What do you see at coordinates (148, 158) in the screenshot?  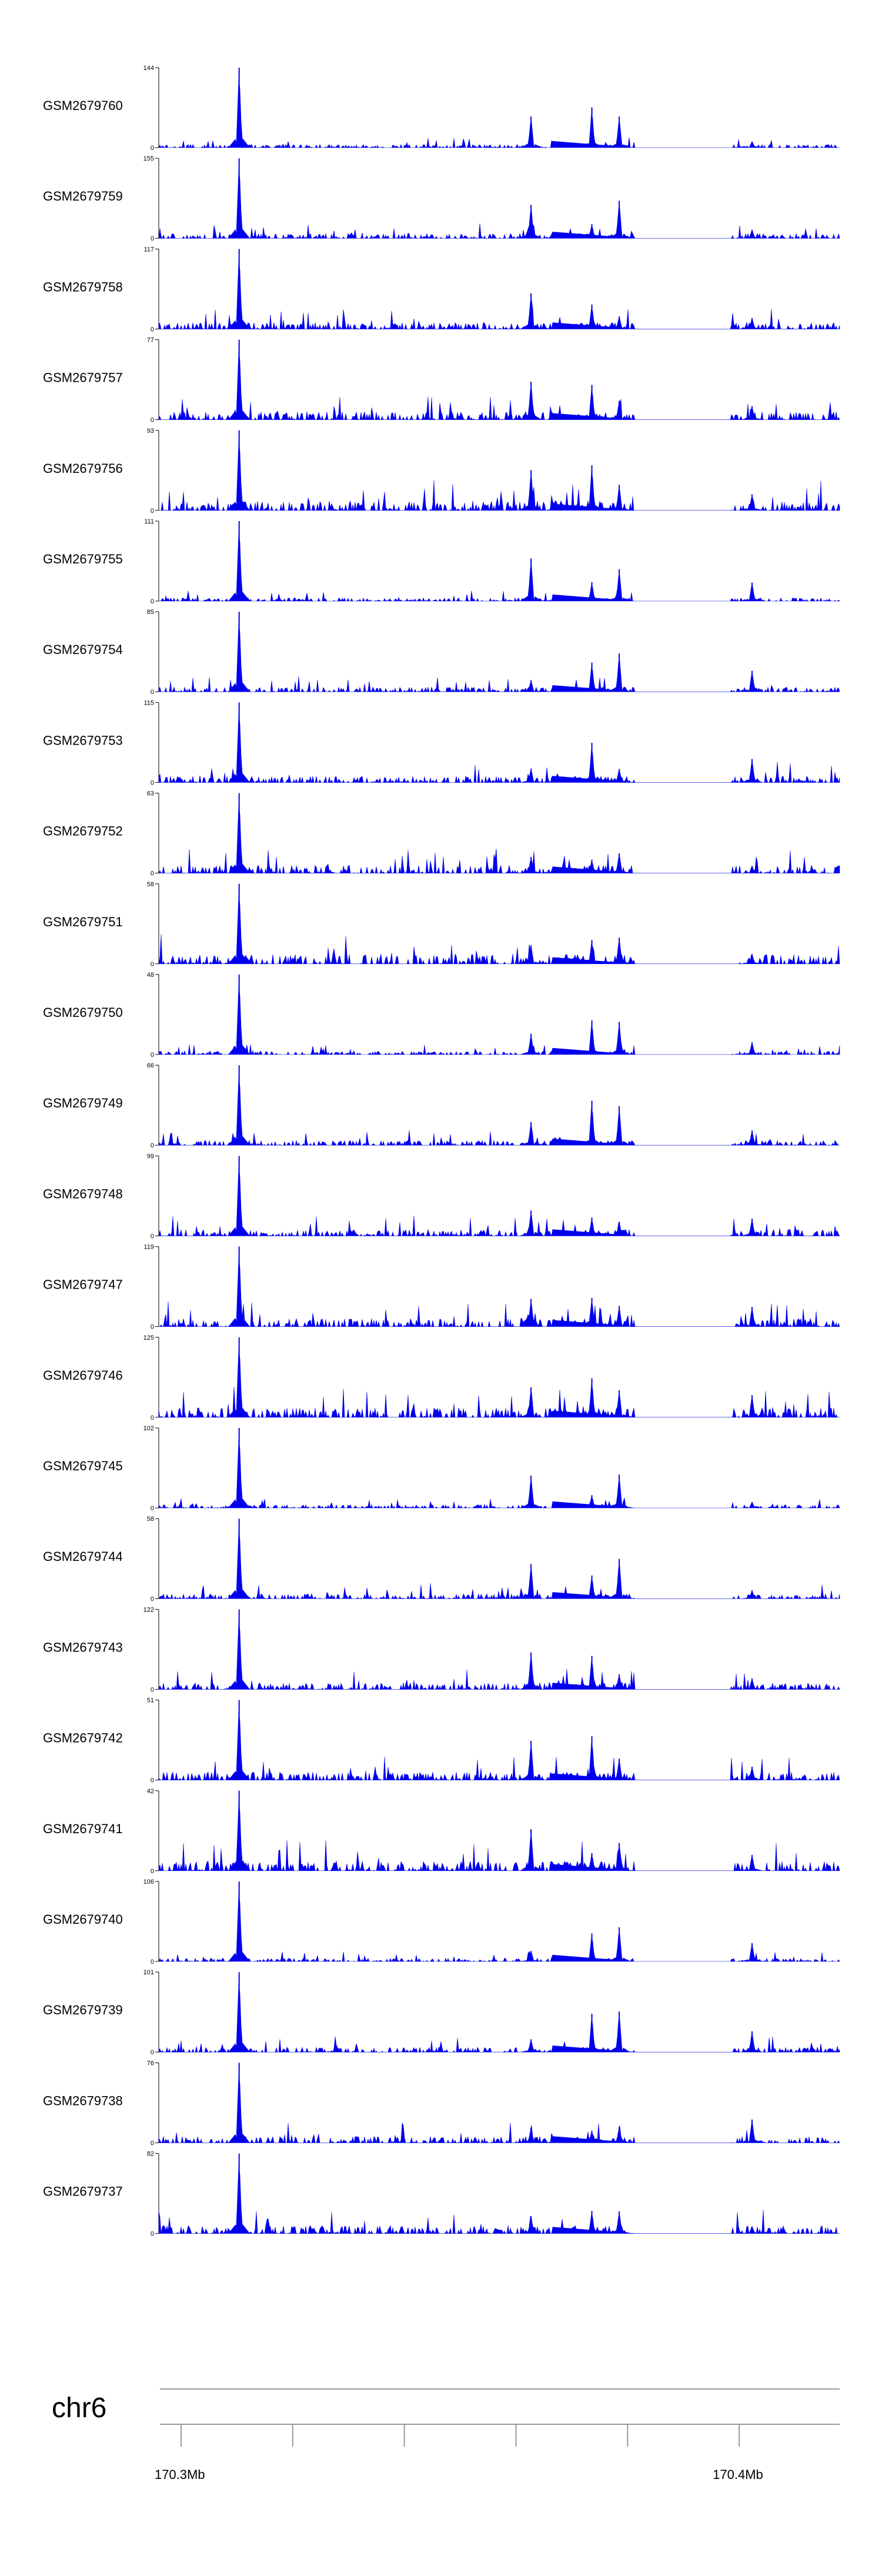 I see `y-max-label: 155` at bounding box center [148, 158].